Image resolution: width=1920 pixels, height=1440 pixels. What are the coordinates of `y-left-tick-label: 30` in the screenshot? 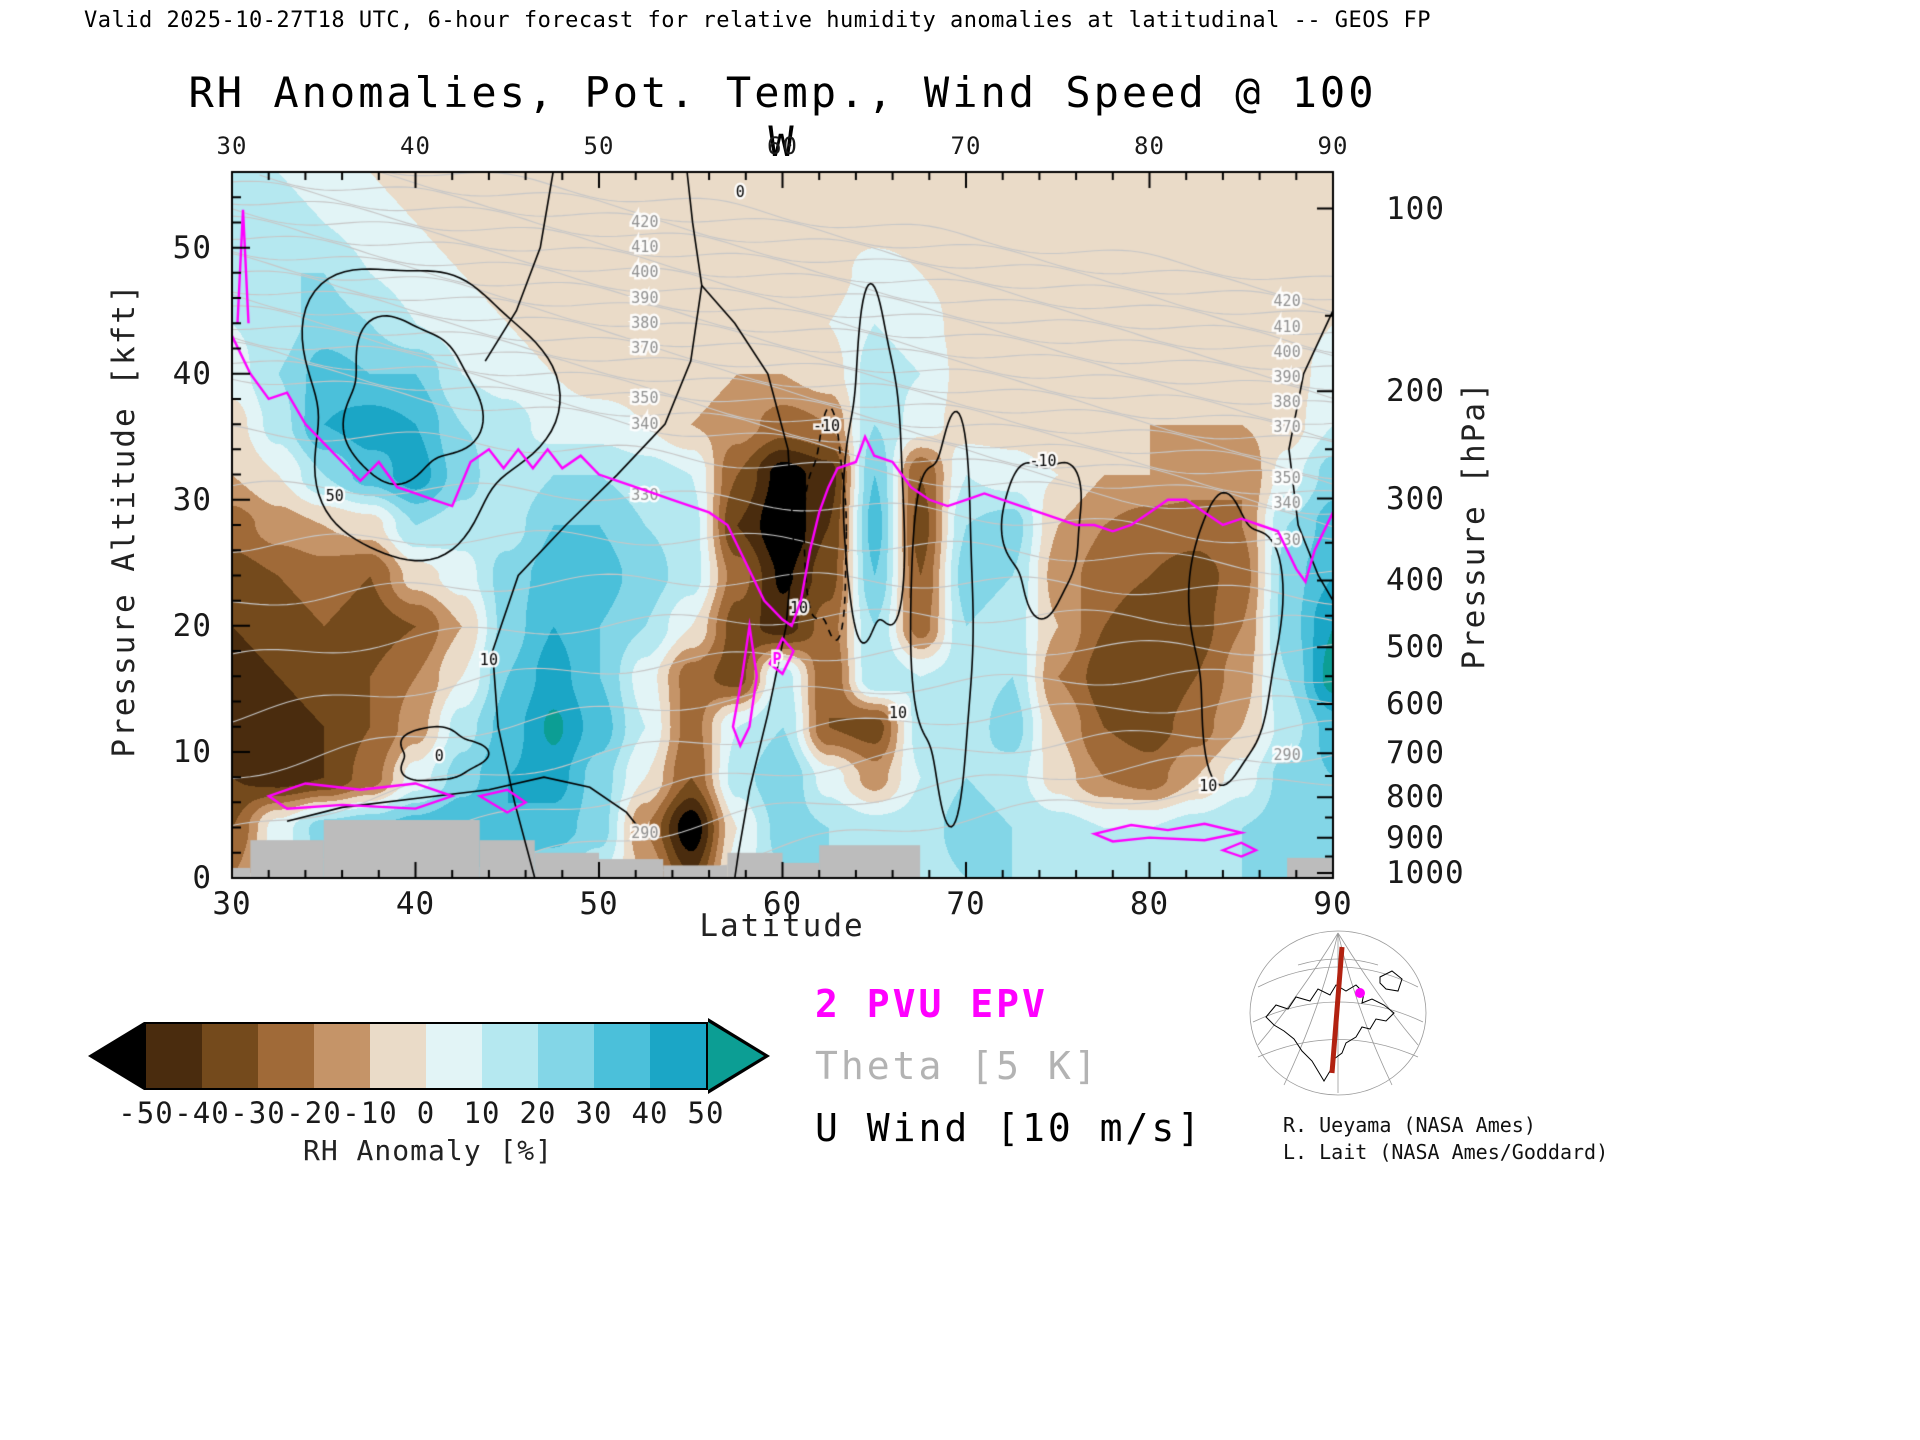 It's located at (192, 499).